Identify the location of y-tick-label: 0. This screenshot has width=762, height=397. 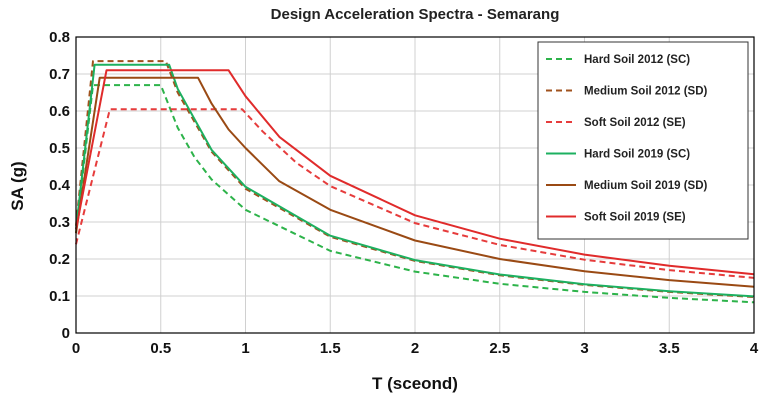
(66, 333).